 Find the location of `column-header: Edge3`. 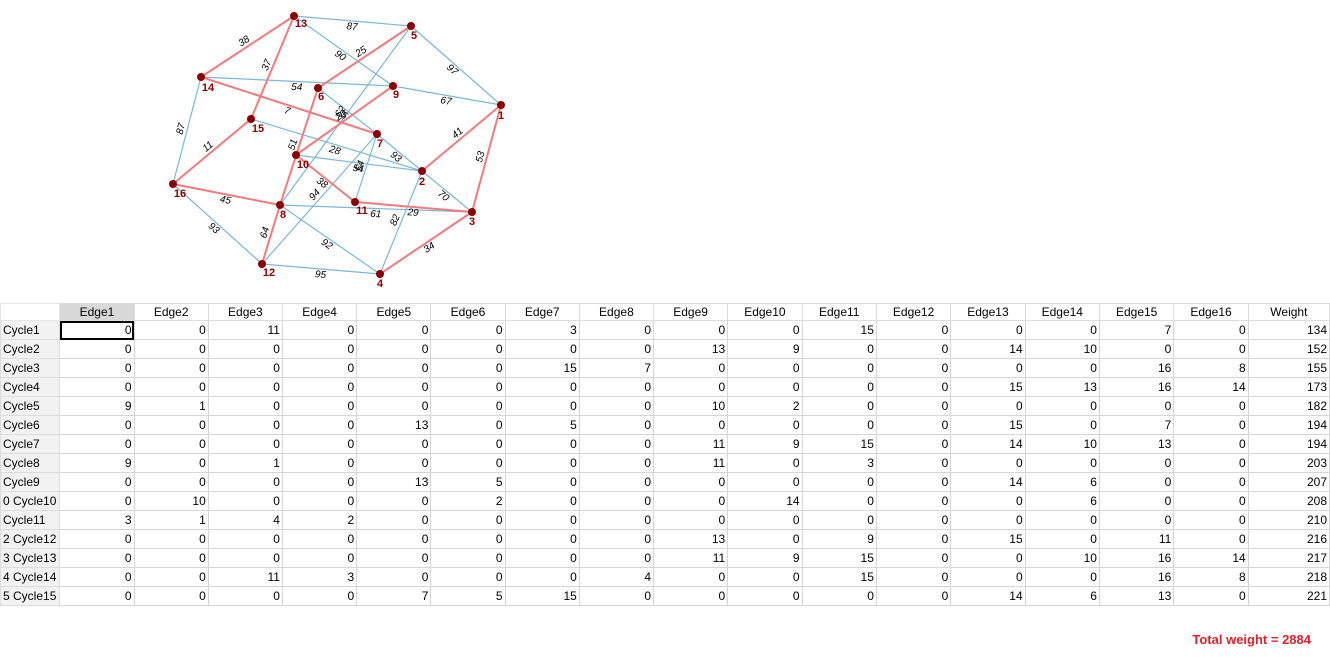

column-header: Edge3 is located at coordinates (245, 312).